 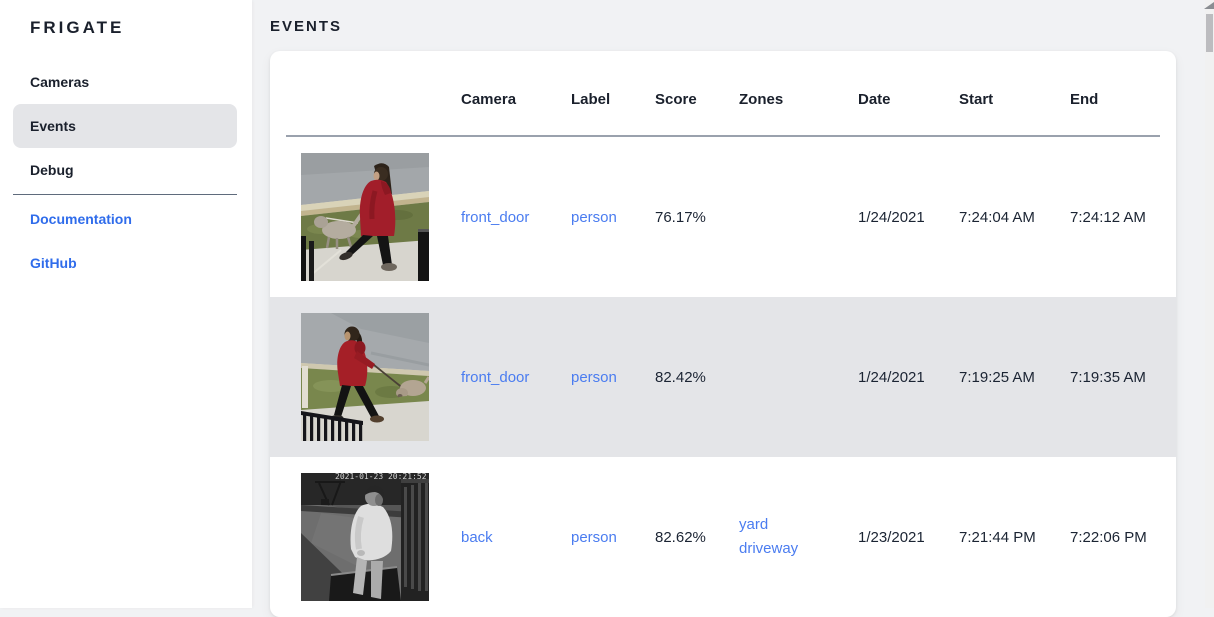 What do you see at coordinates (874, 99) in the screenshot?
I see `column-header-date: Date` at bounding box center [874, 99].